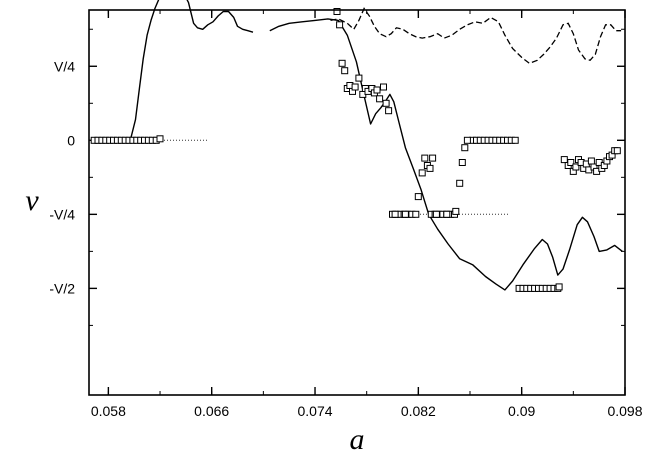 The image size is (652, 457). Describe the element at coordinates (315, 411) in the screenshot. I see `x-tick-label: 0.074` at that location.